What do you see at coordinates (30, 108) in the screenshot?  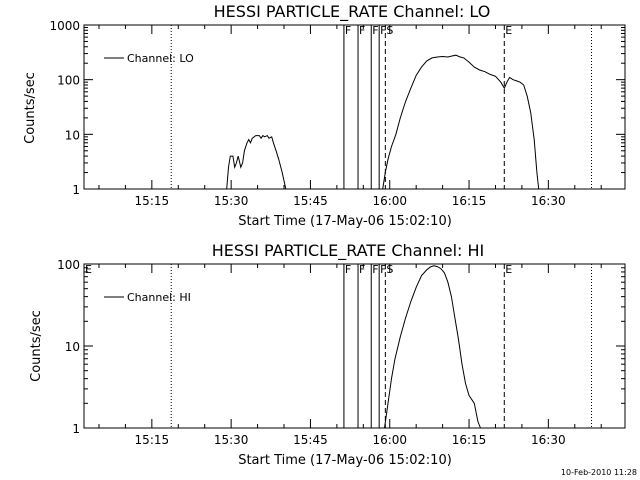 I see `lo-y-axis-label: Counts/sec` at bounding box center [30, 108].